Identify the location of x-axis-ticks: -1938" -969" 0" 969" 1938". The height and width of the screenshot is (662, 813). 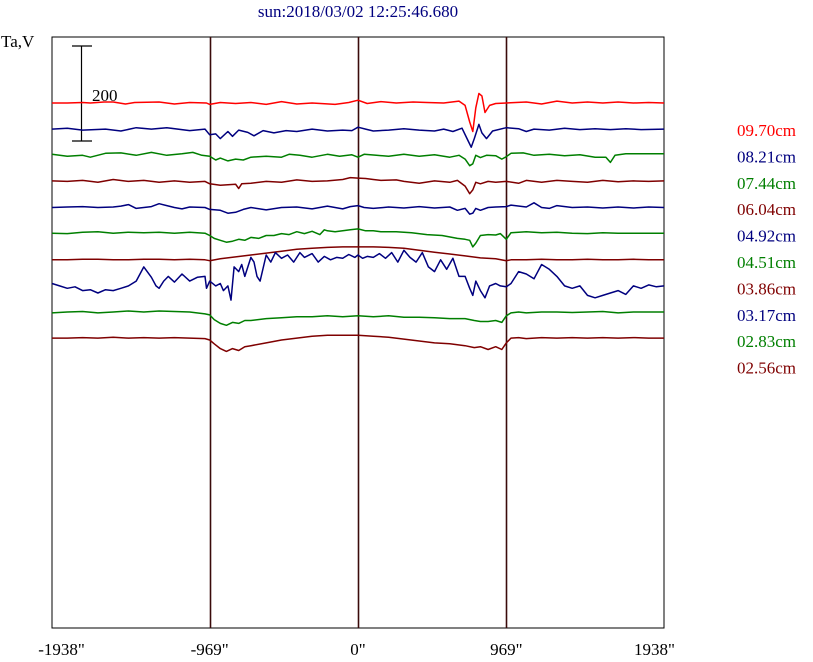
(356, 649).